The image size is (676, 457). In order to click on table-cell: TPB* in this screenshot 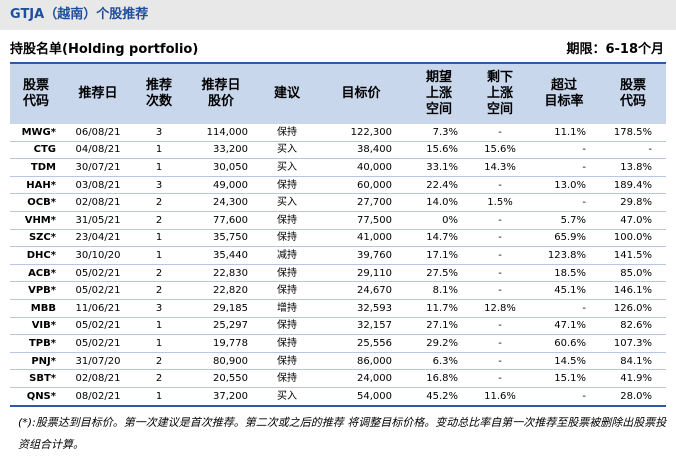, I will do `click(36, 343)`.